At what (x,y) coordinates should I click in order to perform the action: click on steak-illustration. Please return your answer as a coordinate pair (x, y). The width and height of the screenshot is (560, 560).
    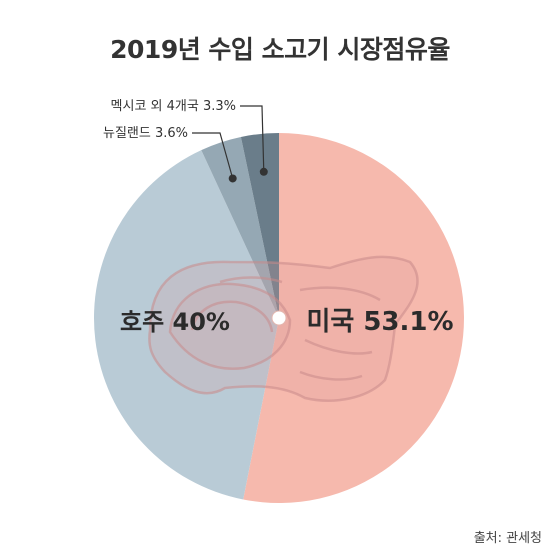
    Looking at the image, I should click on (283, 328).